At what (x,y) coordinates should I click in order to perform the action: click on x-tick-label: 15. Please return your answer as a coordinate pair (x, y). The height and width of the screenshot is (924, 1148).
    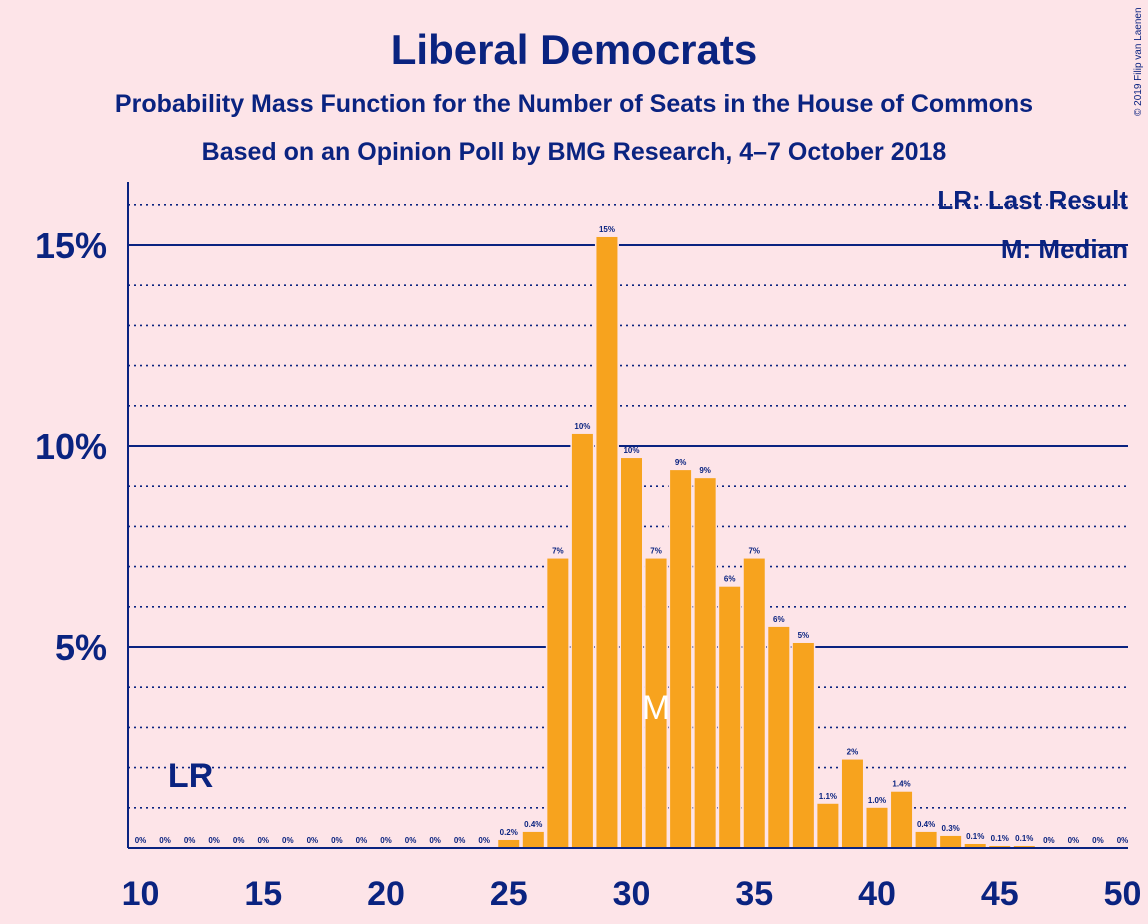
    Looking at the image, I should click on (263, 894).